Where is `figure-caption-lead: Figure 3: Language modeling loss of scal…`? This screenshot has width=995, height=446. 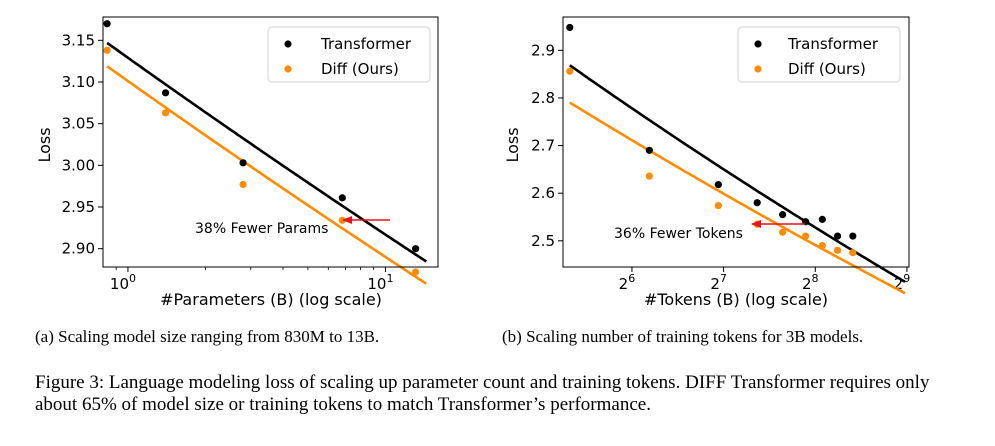
figure-caption-lead: Figure 3: Language modeling loss of scal… is located at coordinates (360, 382).